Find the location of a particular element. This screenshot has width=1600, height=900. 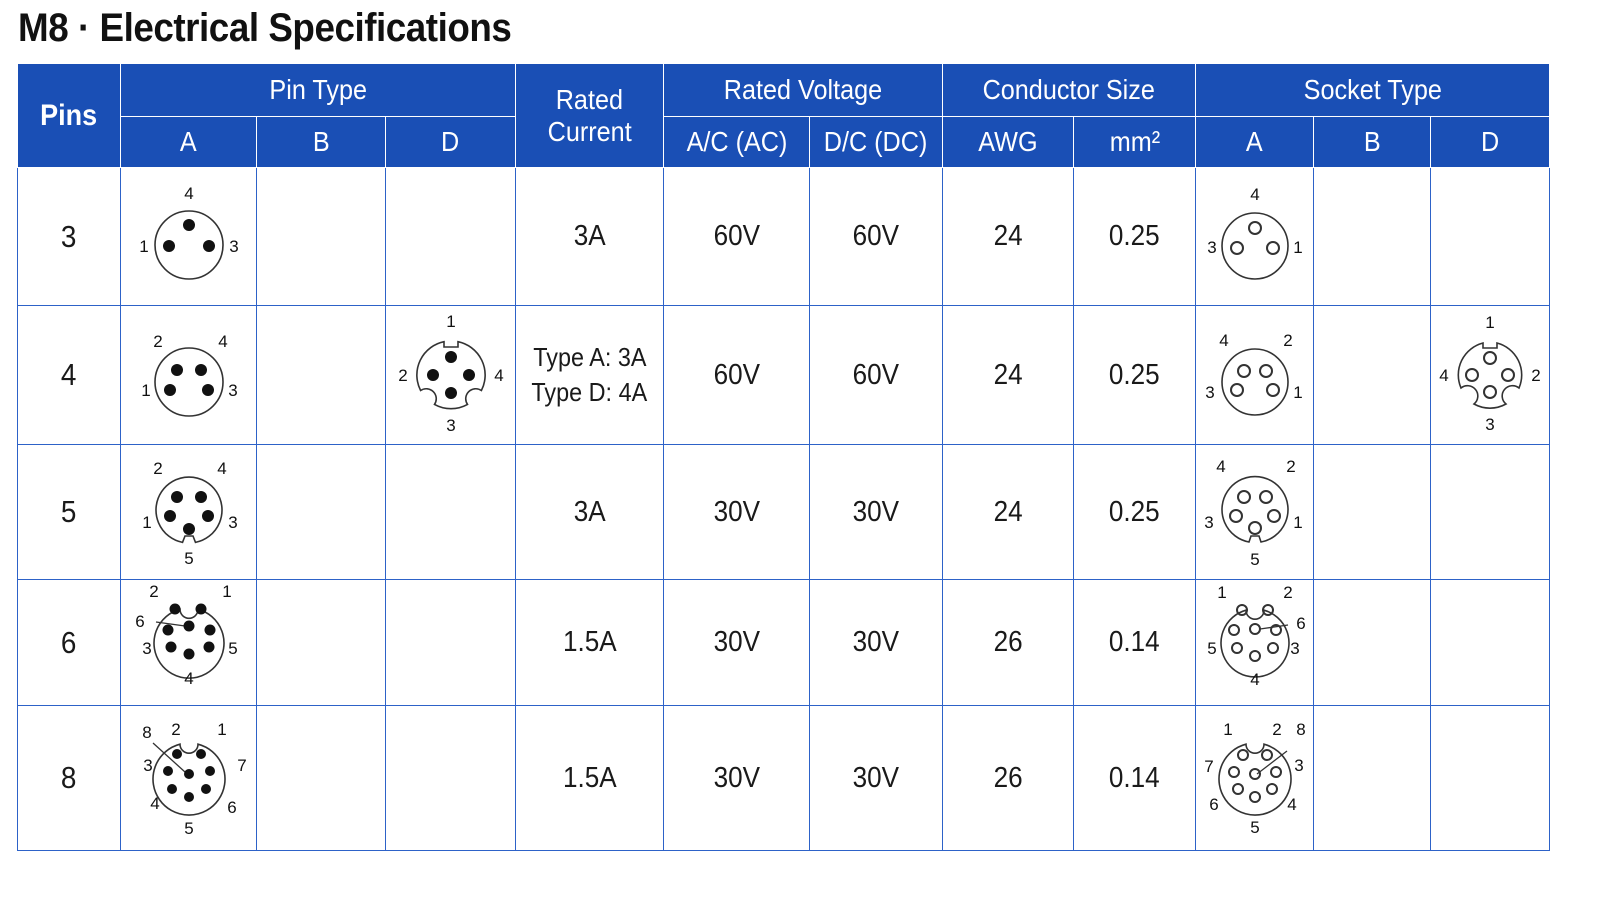

pin-label: 8 is located at coordinates (146, 732).